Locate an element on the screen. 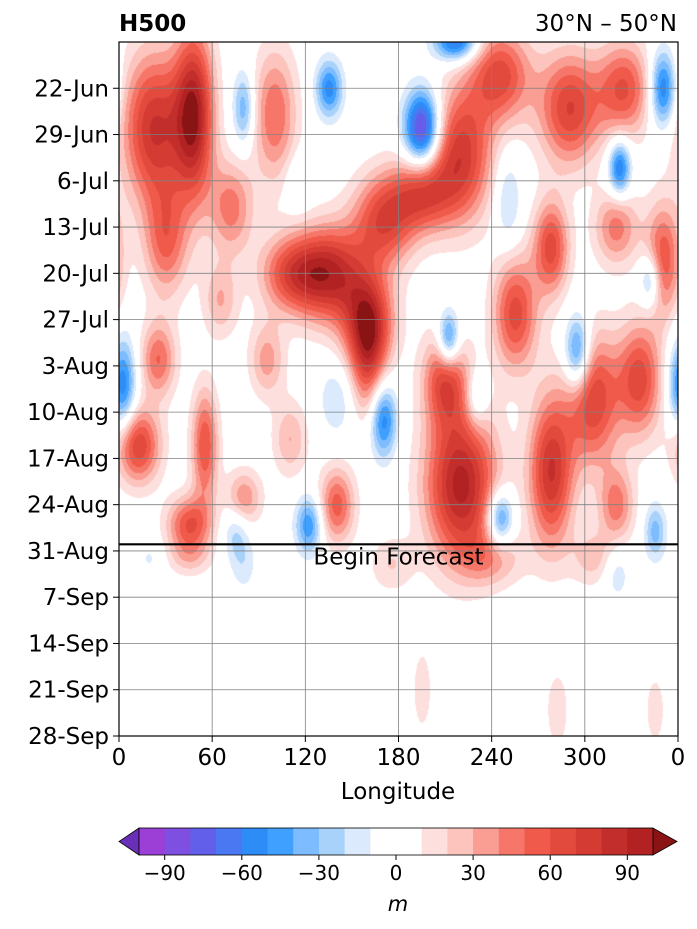 This screenshot has height=929, width=697. y-tick-label: 28-Sep is located at coordinates (68, 737).